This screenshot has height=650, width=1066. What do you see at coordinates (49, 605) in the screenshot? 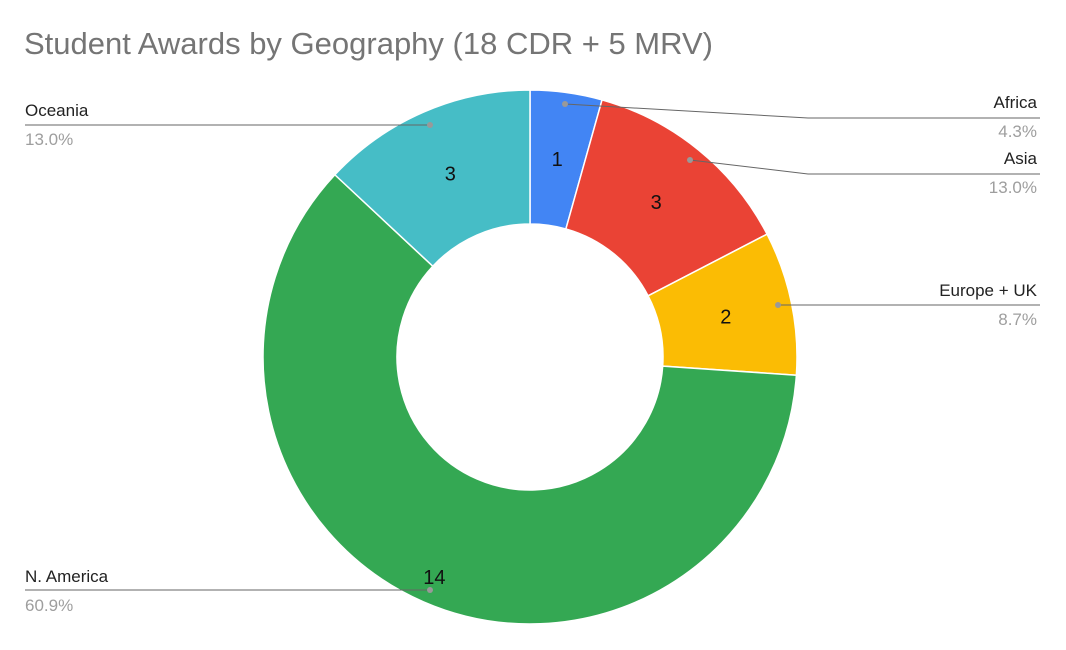
I see `slice-percent: 60.9%` at bounding box center [49, 605].